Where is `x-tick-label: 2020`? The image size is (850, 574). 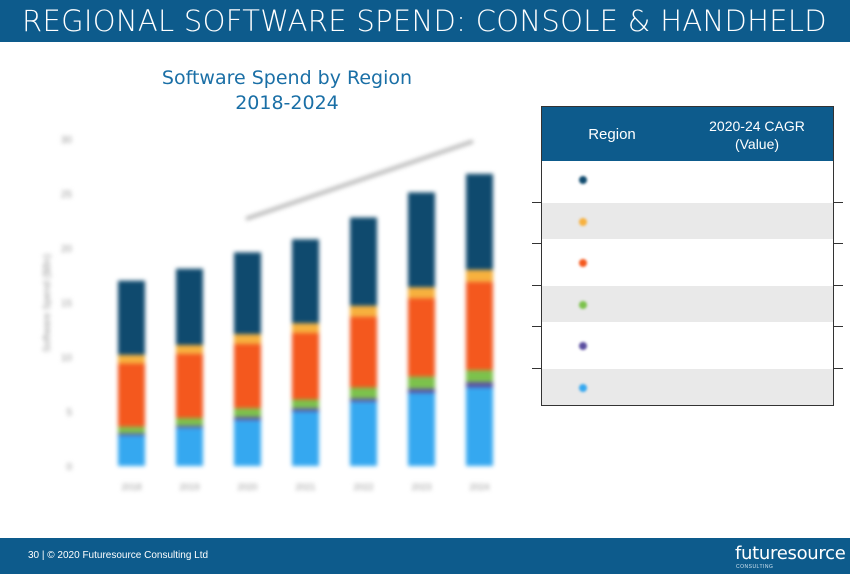 x-tick-label: 2020 is located at coordinates (247, 487).